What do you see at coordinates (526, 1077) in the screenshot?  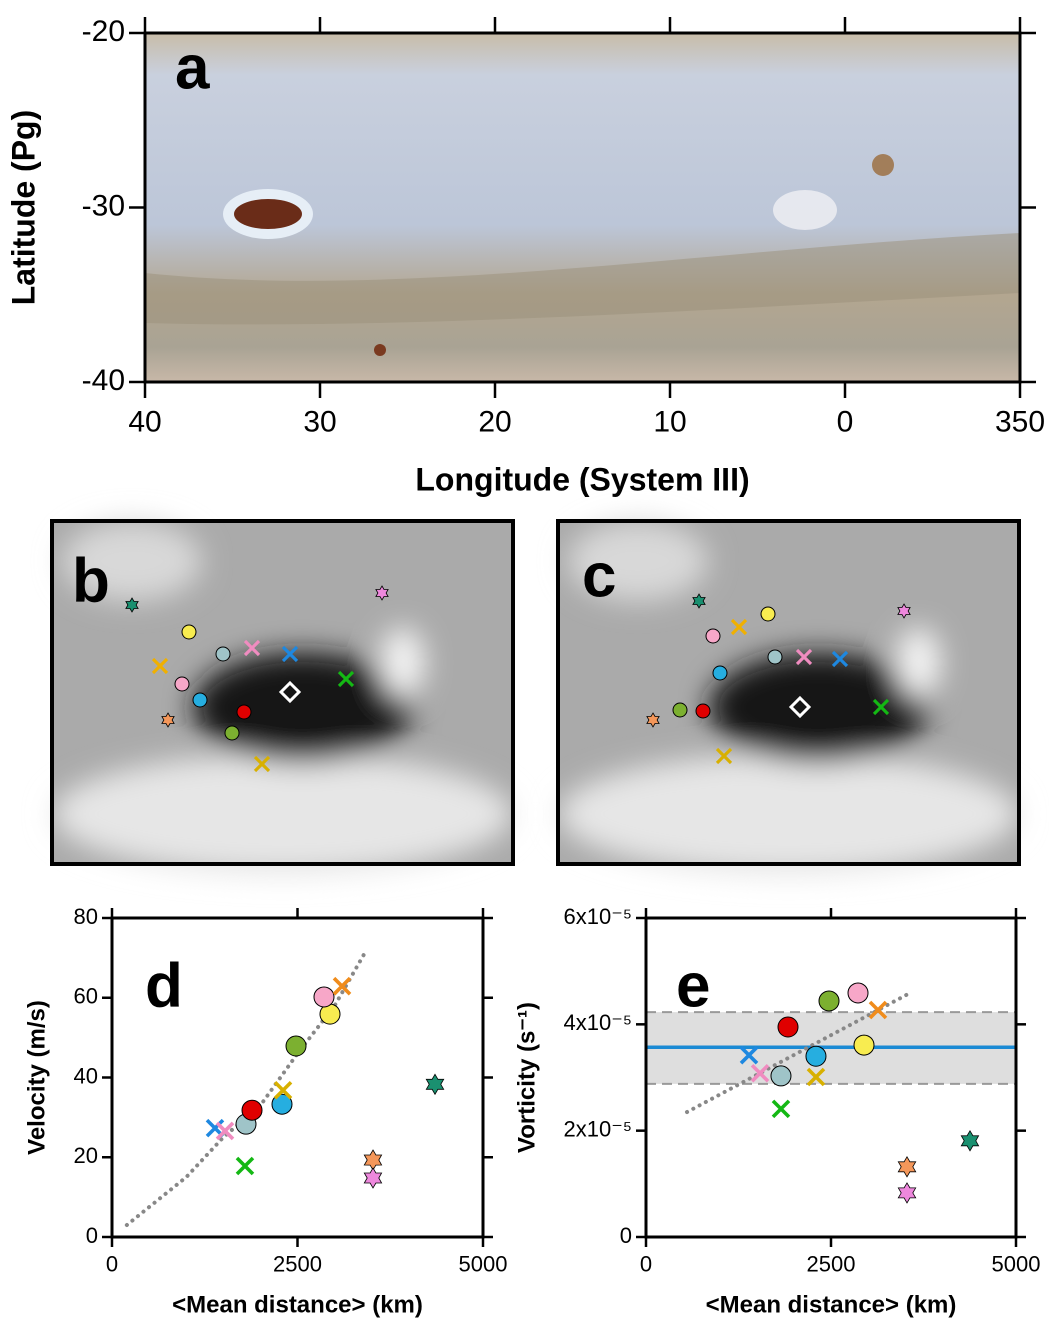 I see `y-axis-label: Vorticity (s⁻¹)` at bounding box center [526, 1077].